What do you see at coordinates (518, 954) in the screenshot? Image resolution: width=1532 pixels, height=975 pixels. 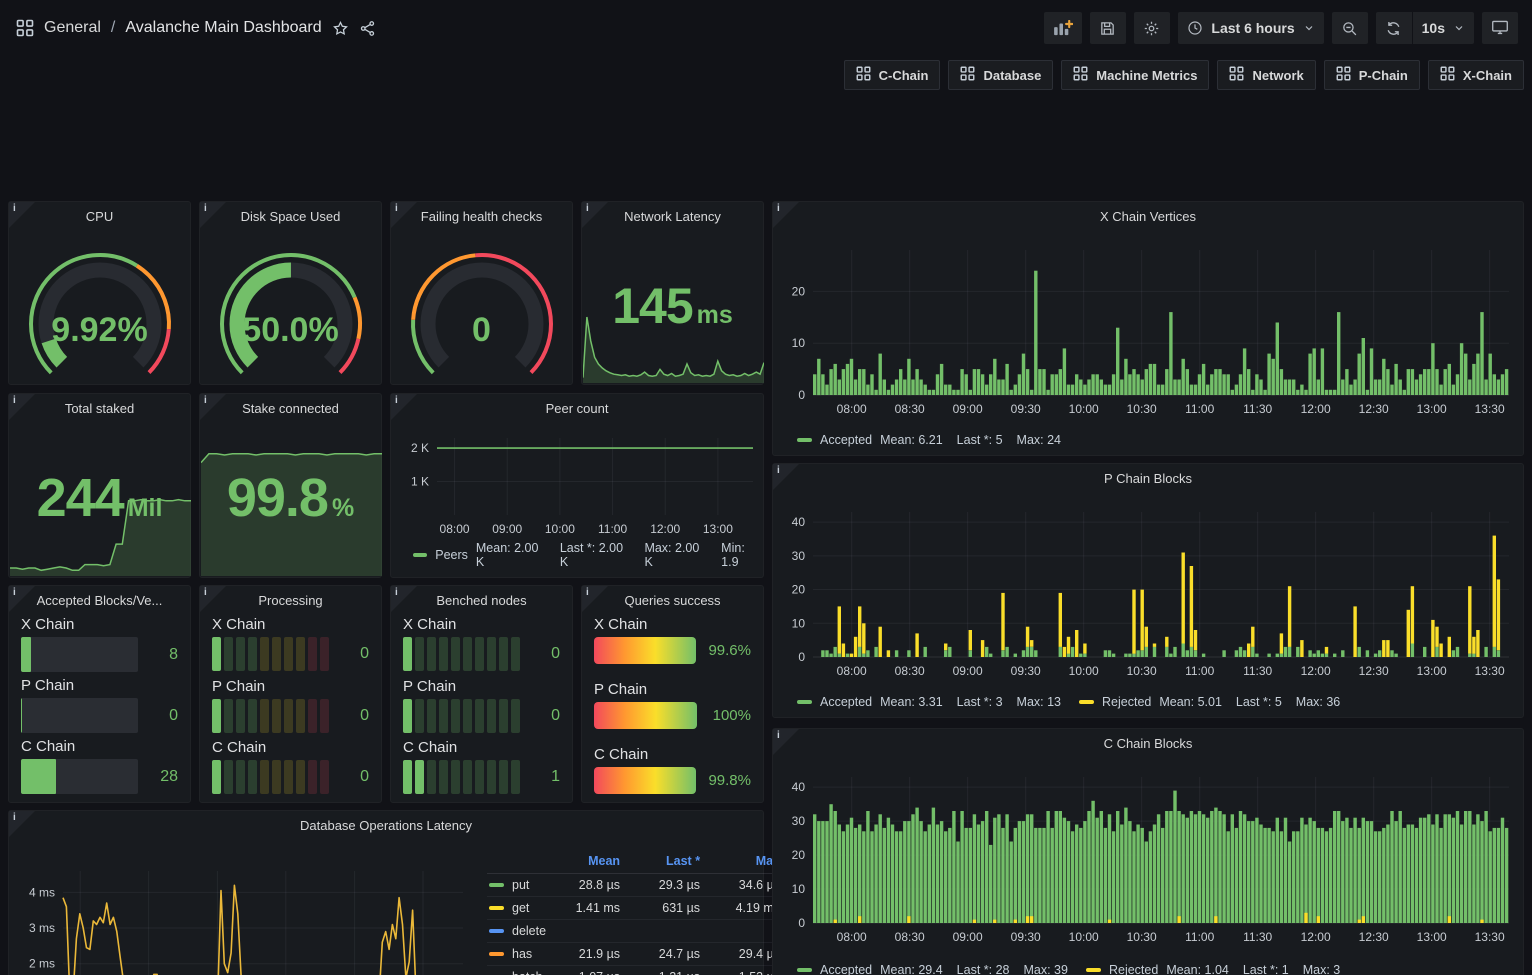 I see `legend-series-name: has` at bounding box center [518, 954].